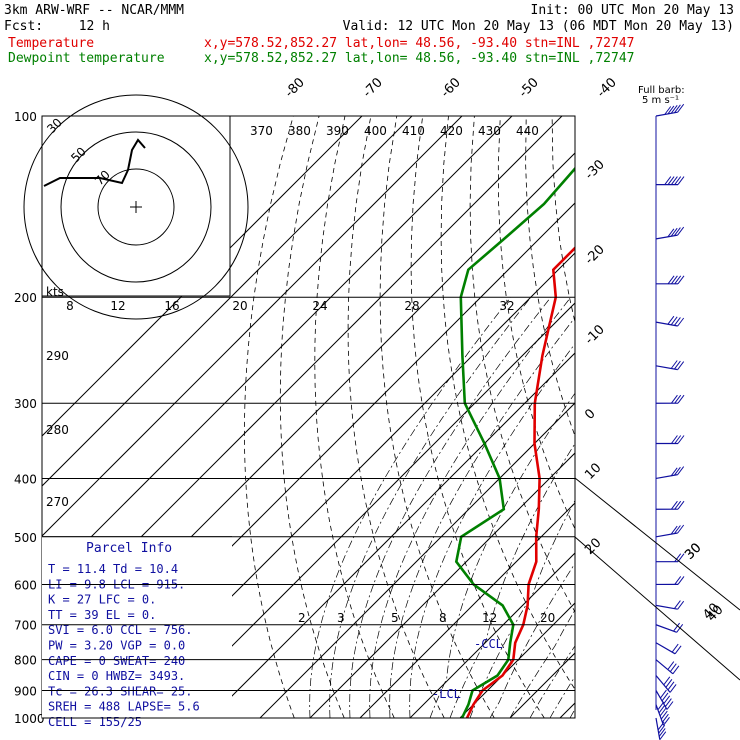 This screenshot has height=740, width=740. What do you see at coordinates (70, 306) in the screenshot?
I see `hodograph-x-tick: 8` at bounding box center [70, 306].